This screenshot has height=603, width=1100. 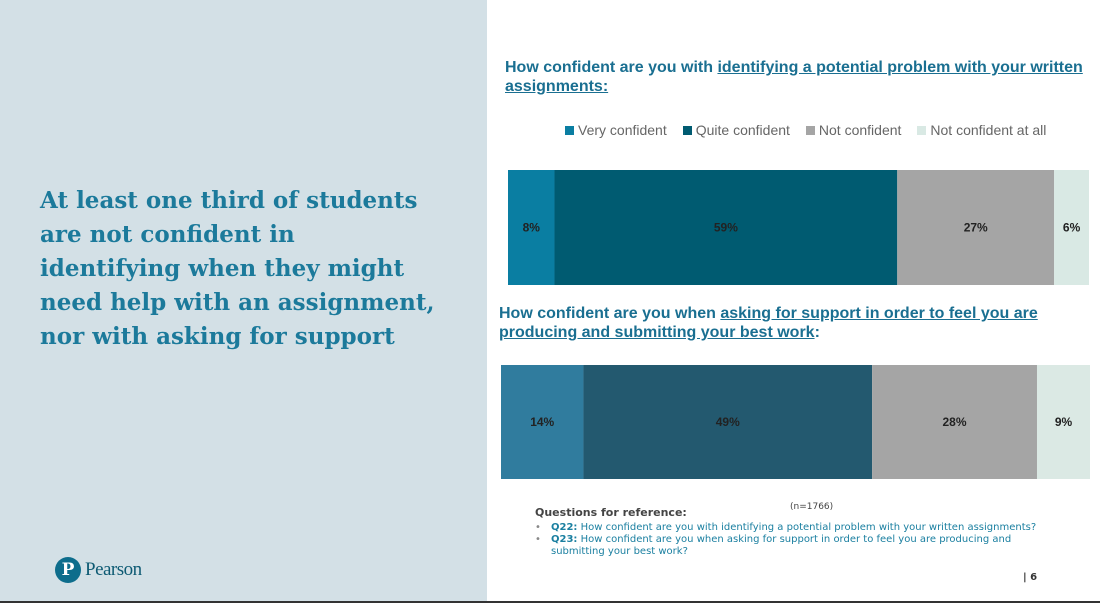 I want to click on data-label: 6%, so click(x=1072, y=228).